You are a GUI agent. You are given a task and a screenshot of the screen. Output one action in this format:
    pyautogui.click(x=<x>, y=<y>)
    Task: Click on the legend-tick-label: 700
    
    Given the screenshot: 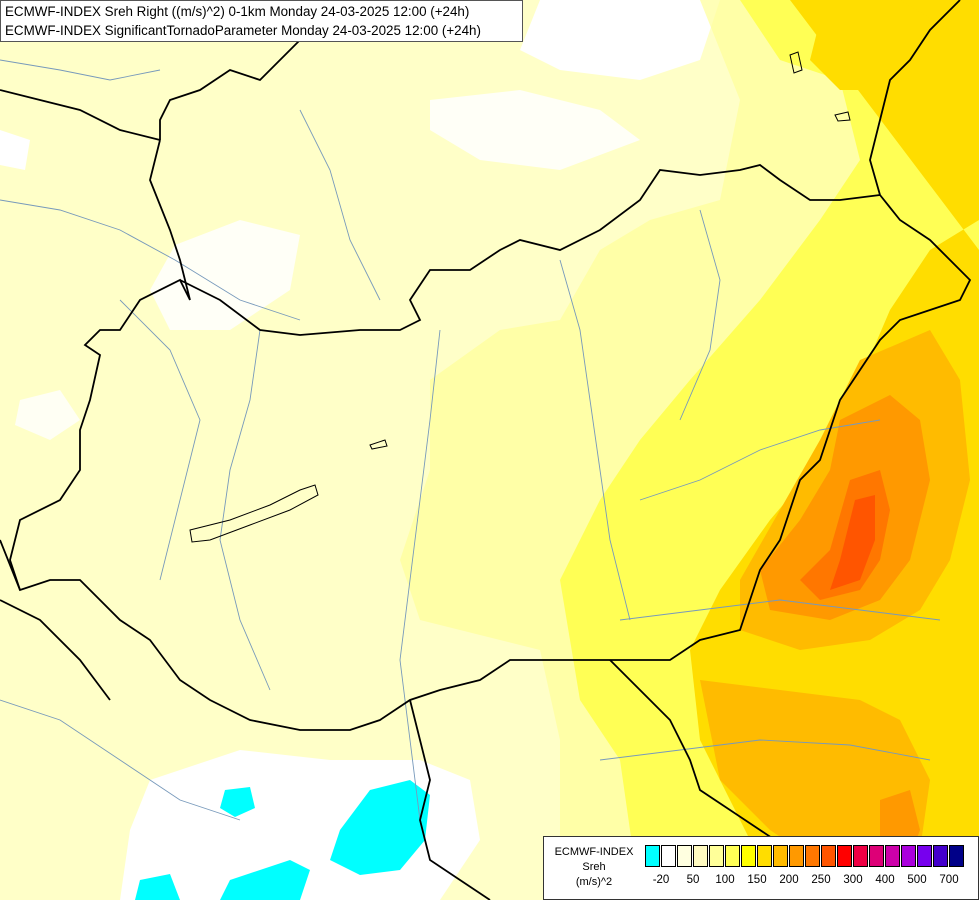 What is the action you would take?
    pyautogui.click(x=949, y=880)
    